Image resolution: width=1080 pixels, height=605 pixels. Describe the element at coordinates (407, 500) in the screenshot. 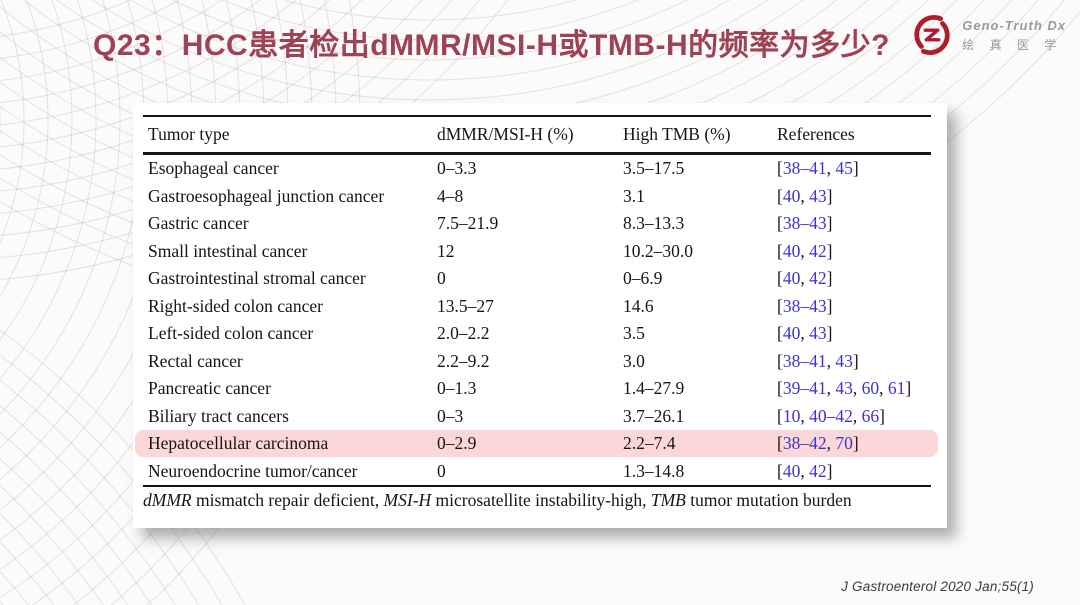

I see `footnote-part: MSI-H` at that location.